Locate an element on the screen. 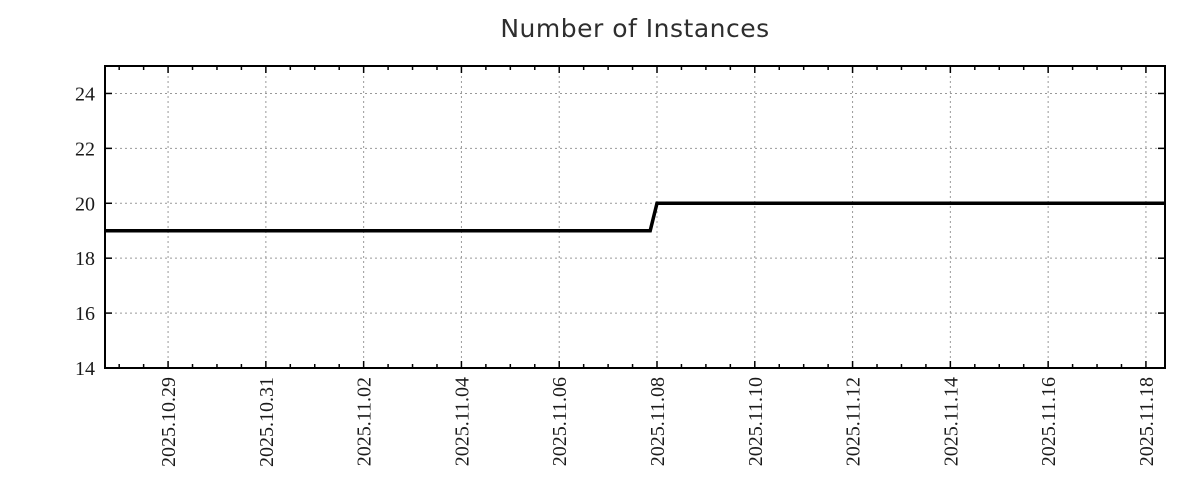 This screenshot has width=1200, height=500. x-tick-label: 2025.11.06 is located at coordinates (560, 421).